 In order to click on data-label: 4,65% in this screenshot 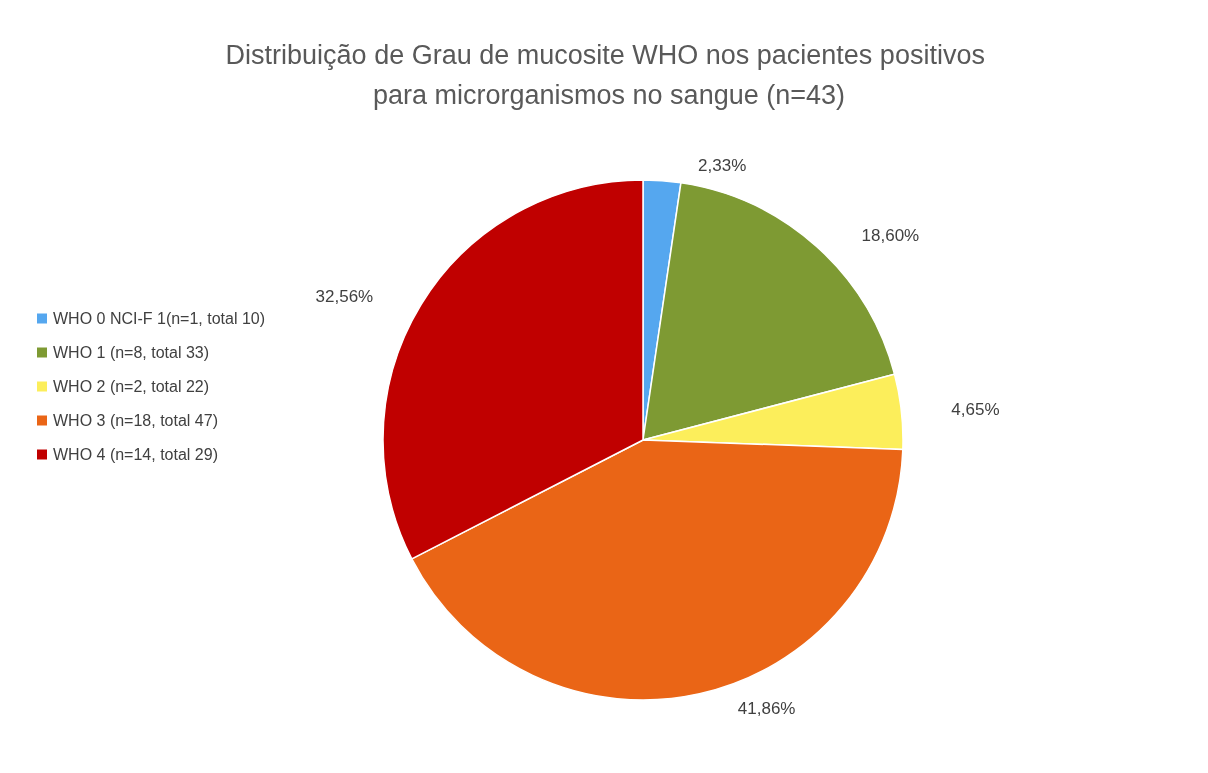, I will do `click(975, 410)`.